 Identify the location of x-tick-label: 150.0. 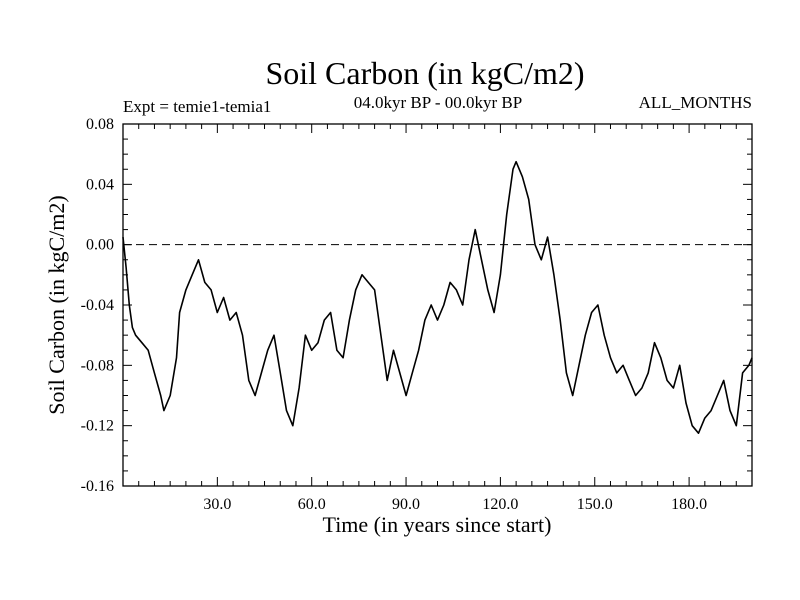
(595, 504).